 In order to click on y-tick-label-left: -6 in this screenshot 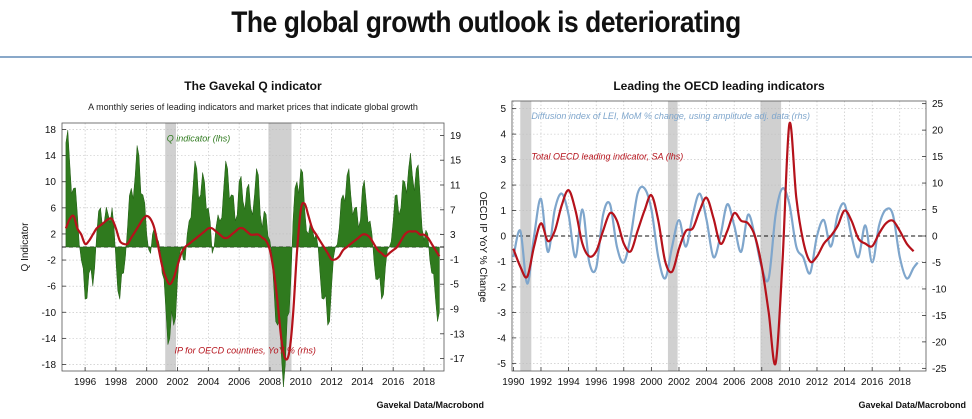, I will do `click(51, 287)`.